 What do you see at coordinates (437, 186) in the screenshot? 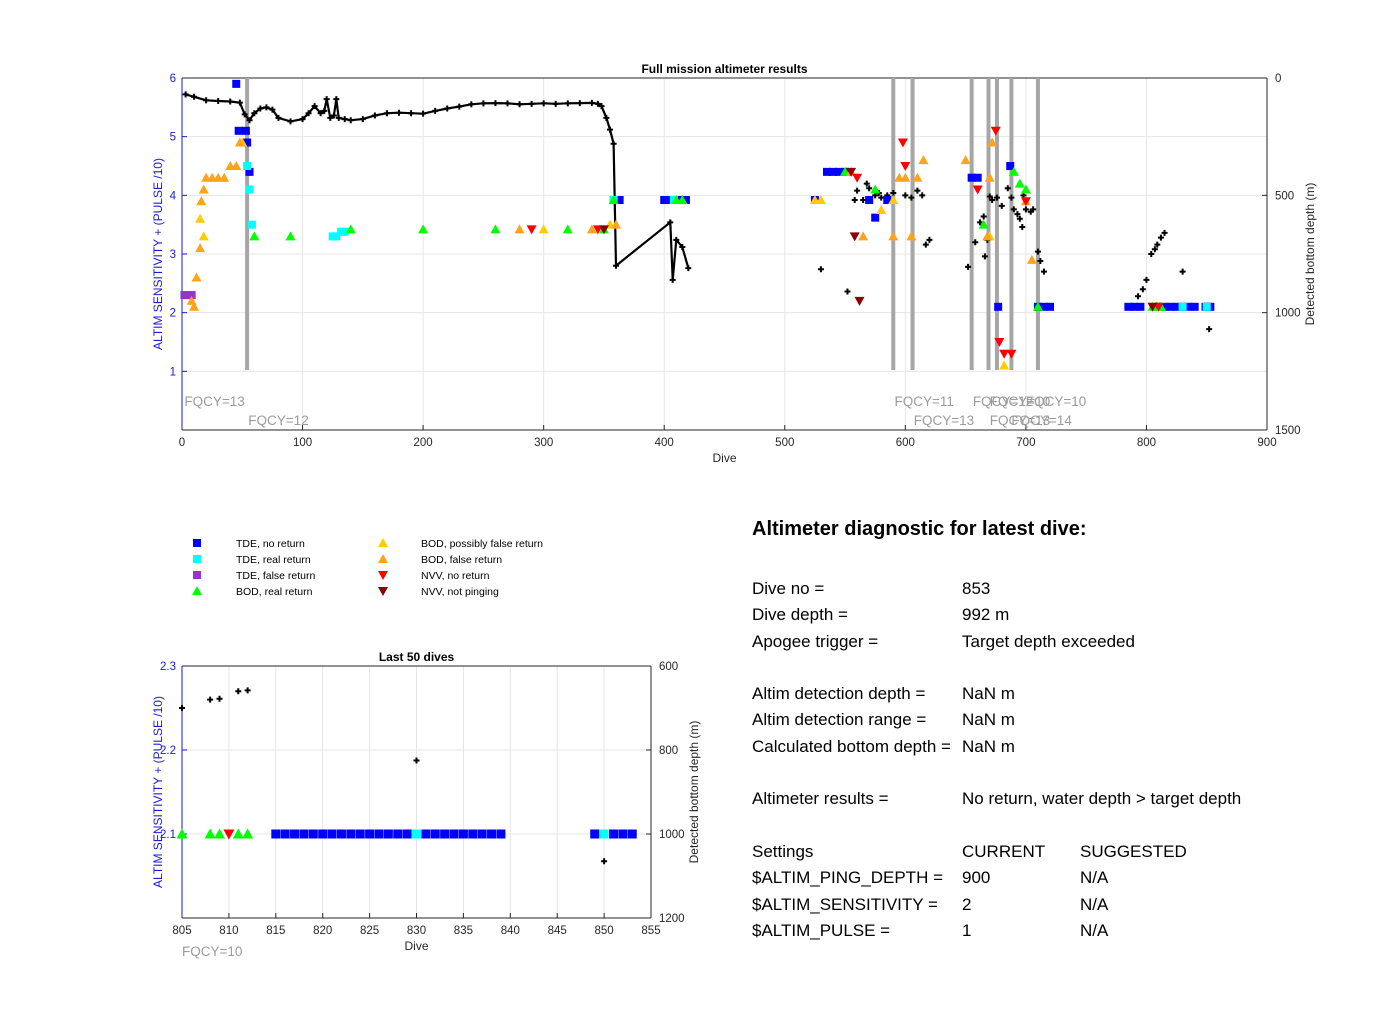
I see `depth-trace-line` at bounding box center [437, 186].